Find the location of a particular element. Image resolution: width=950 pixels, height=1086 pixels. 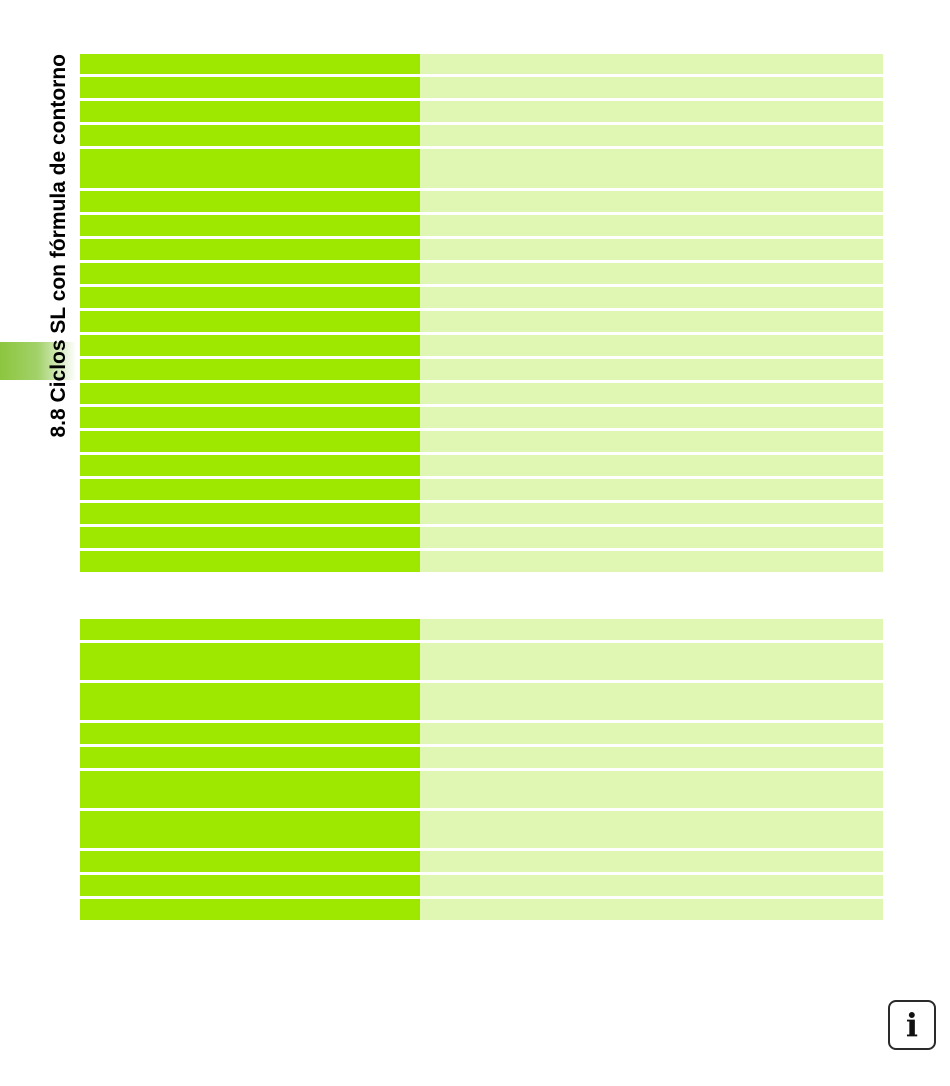

info-icon: i is located at coordinates (912, 1025).